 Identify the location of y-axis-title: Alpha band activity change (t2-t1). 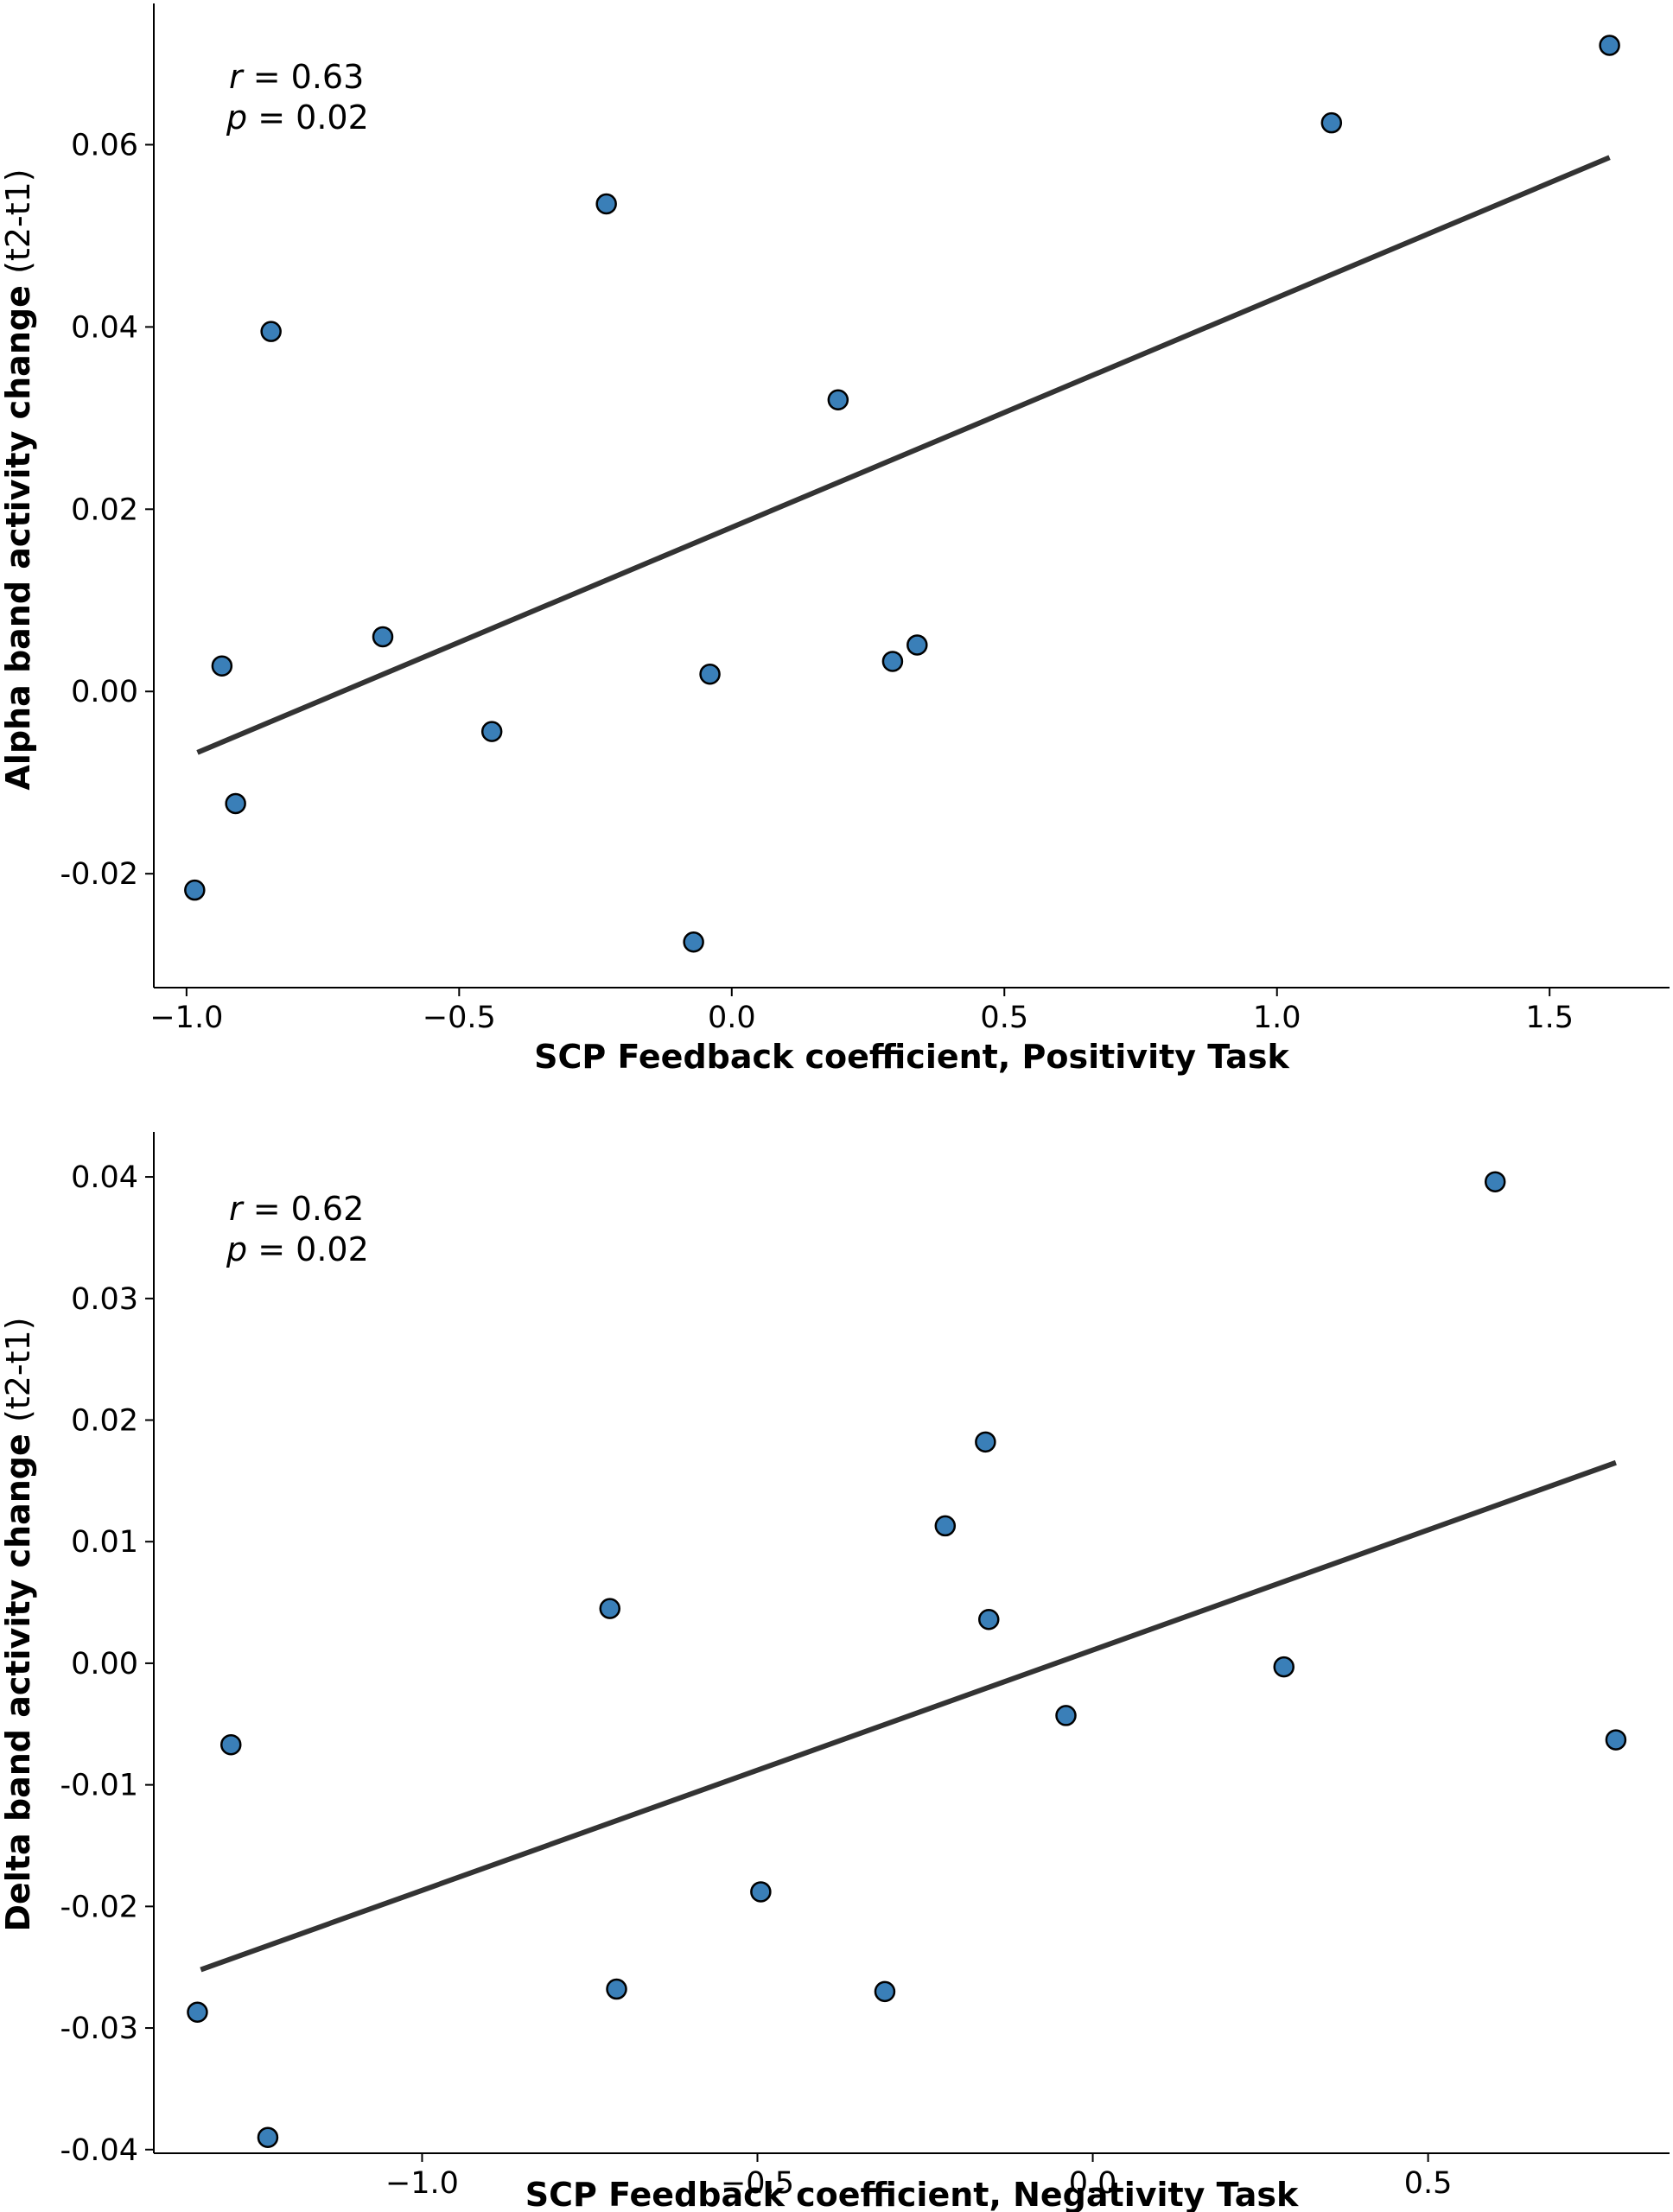
(18, 479).